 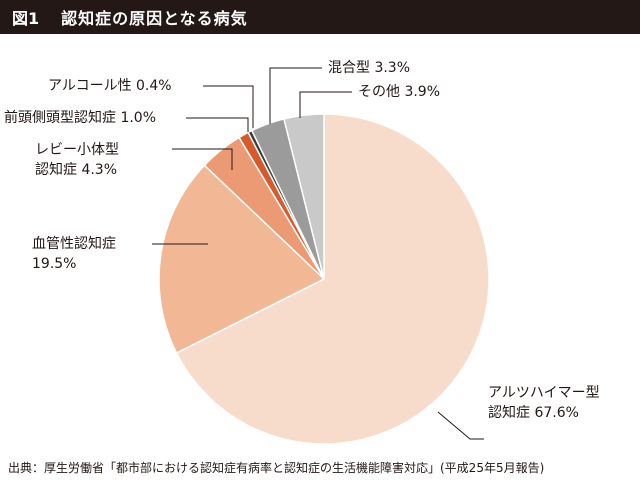 What do you see at coordinates (76, 169) in the screenshot?
I see `slice-label-3-line-2: 認知症 4.3%` at bounding box center [76, 169].